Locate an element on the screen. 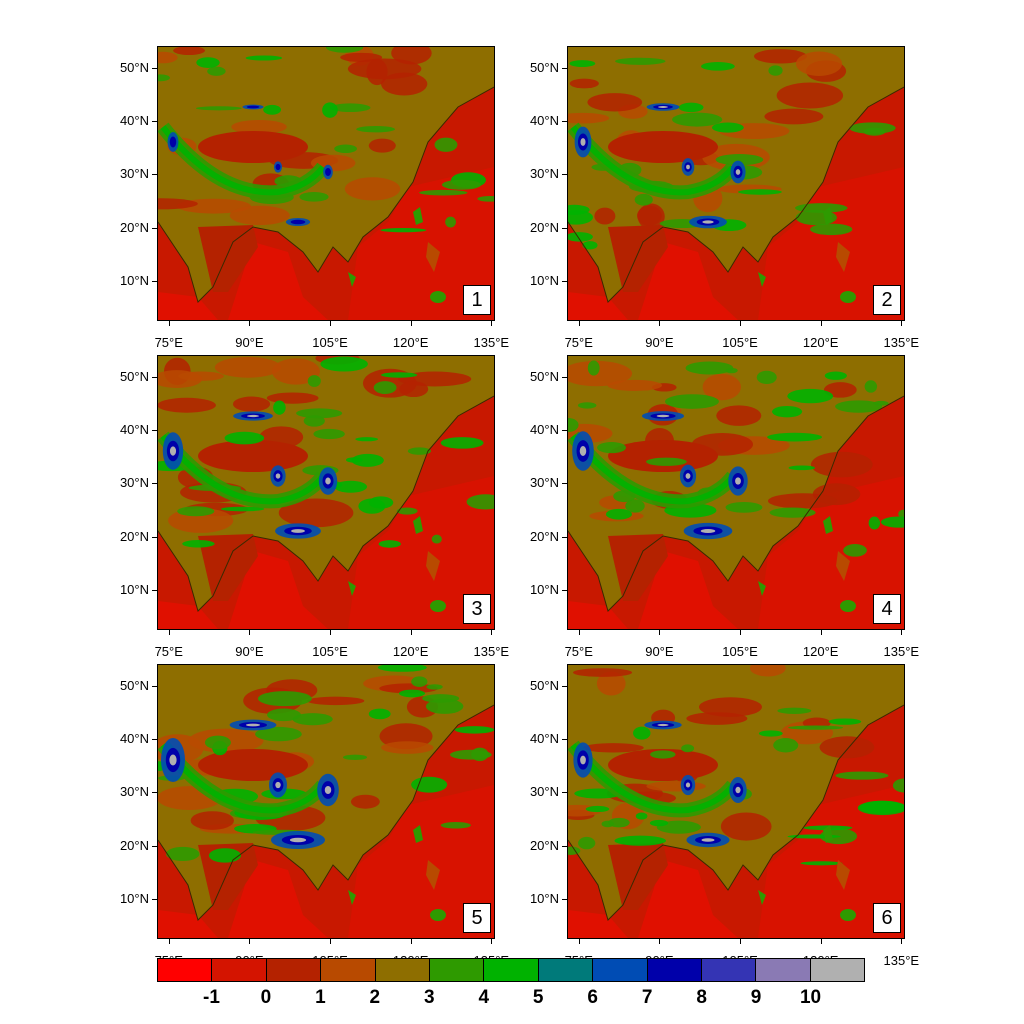 The height and width of the screenshot is (1024, 1024). colorbar-label: 4 is located at coordinates (484, 997).